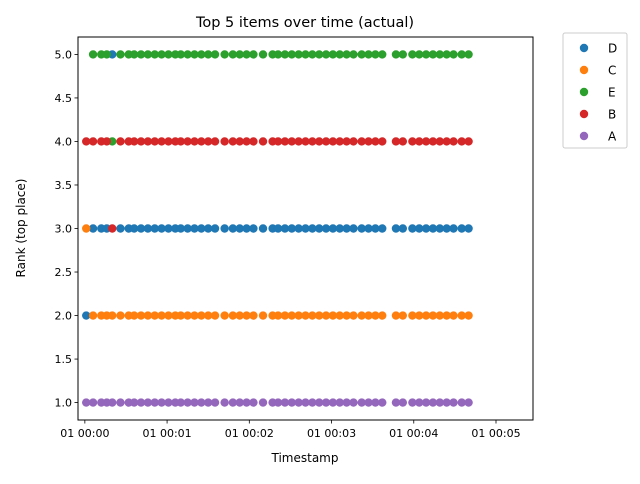 The height and width of the screenshot is (484, 640). Describe the element at coordinates (612, 49) in the screenshot. I see `legend-label-D: D` at that location.